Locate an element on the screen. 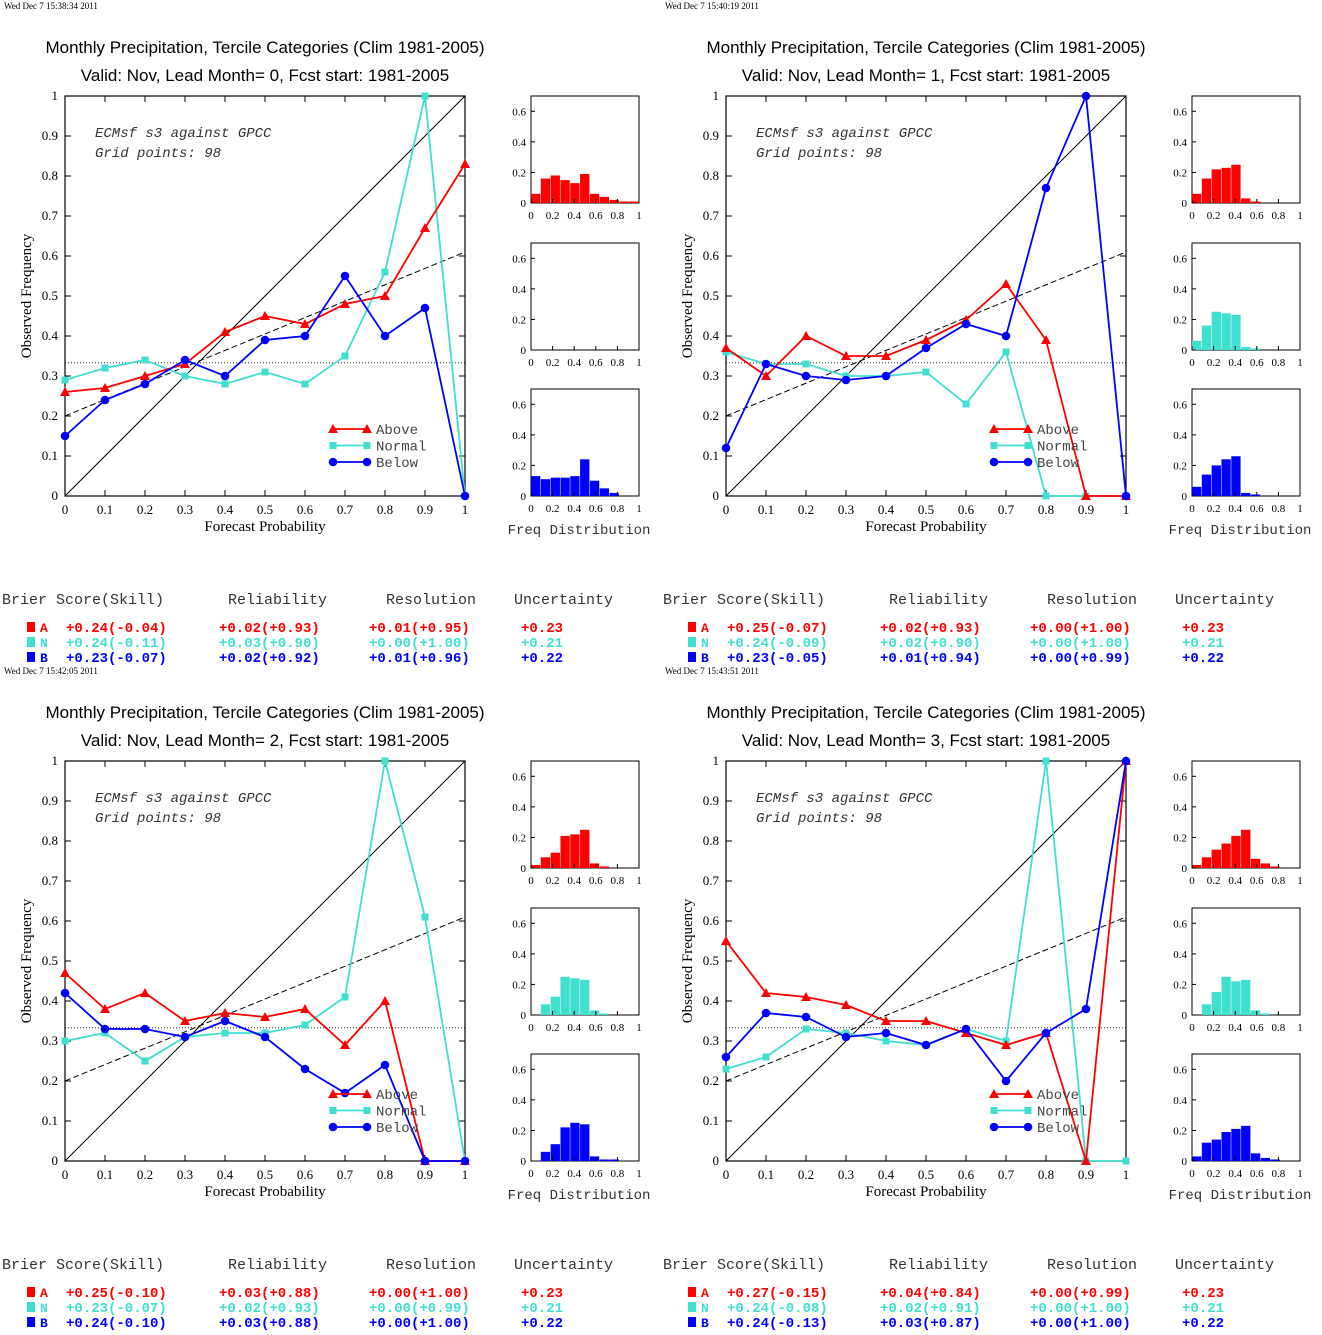  histogram-label: Freq Distribution is located at coordinates (1240, 1196).